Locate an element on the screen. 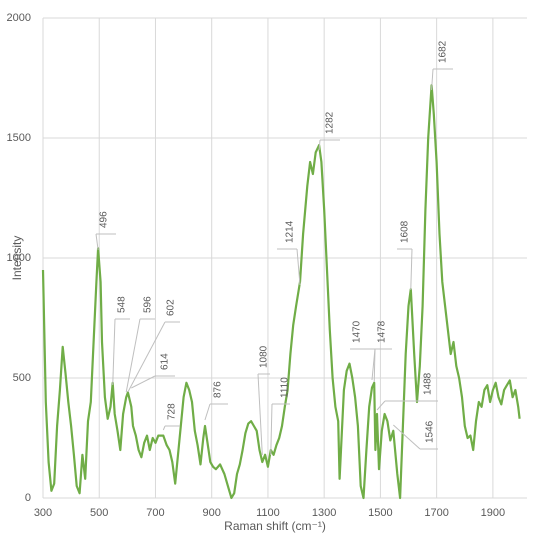 The image size is (550, 548). y-axis-label: Intensity is located at coordinates (17, 258).